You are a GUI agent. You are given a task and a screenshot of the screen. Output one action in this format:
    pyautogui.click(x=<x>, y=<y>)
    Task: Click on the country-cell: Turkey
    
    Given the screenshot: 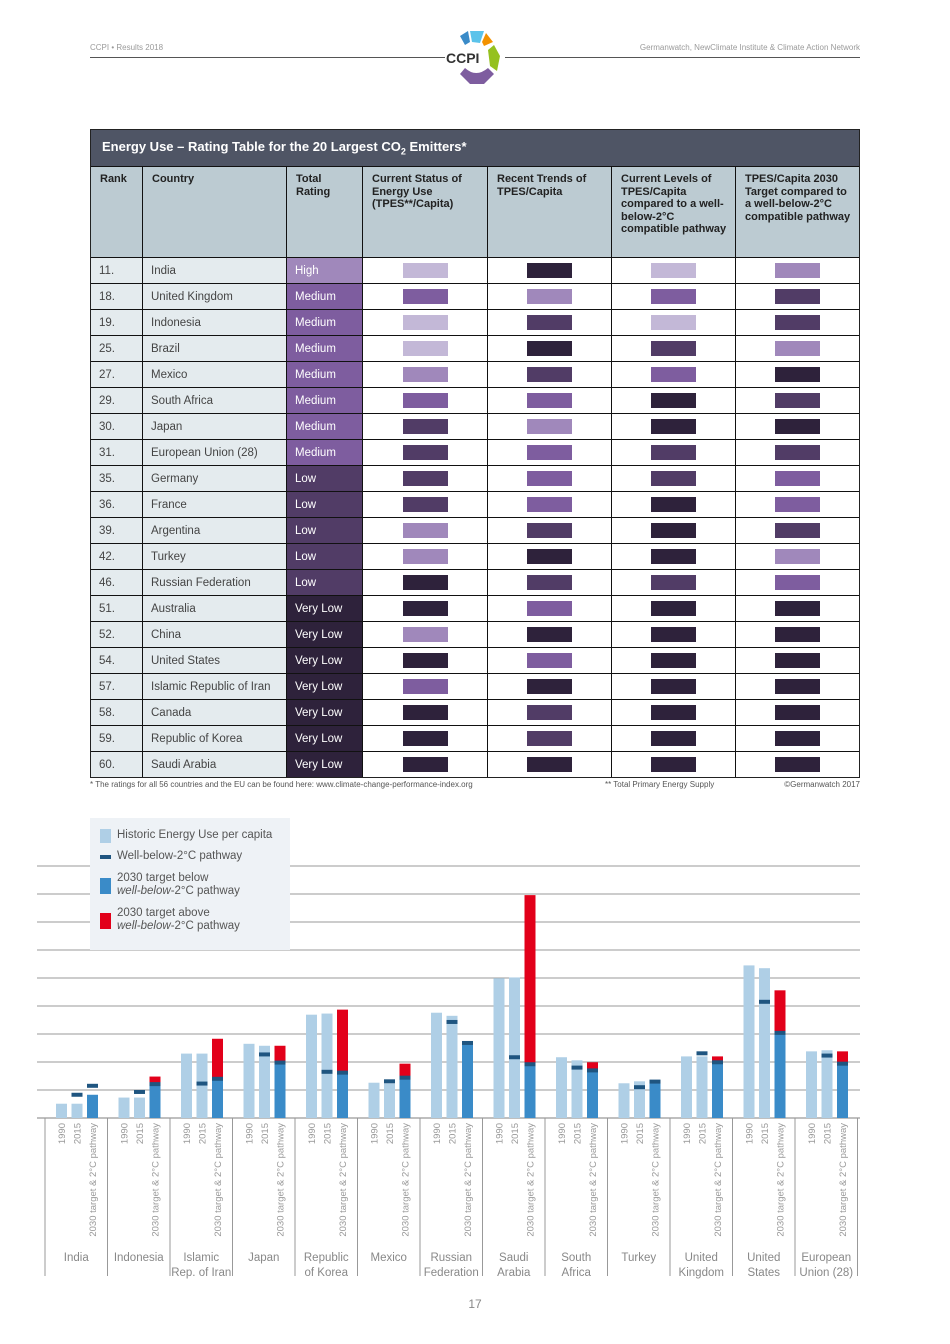 What is the action you would take?
    pyautogui.click(x=214, y=556)
    